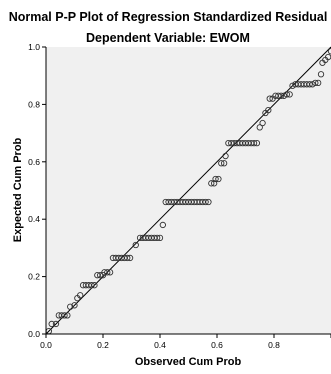  I want to click on y-axis-label: Expected Cum Prob, so click(18, 189).